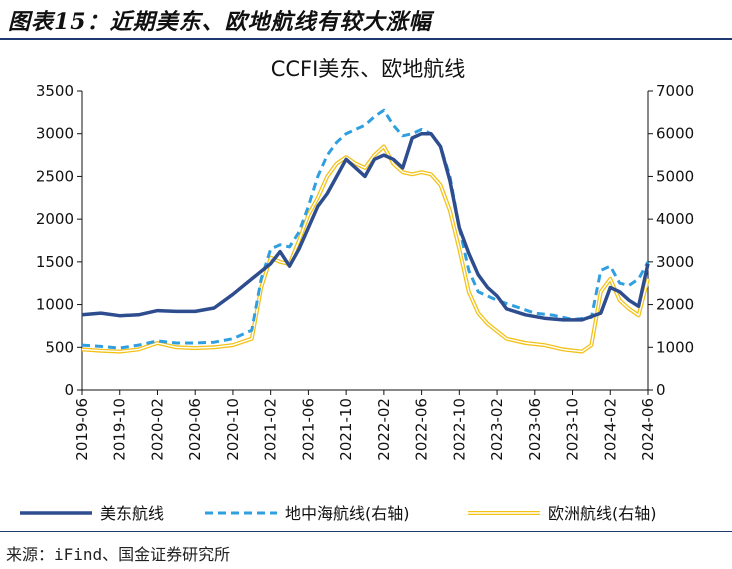 The width and height of the screenshot is (732, 569). Describe the element at coordinates (132, 513) in the screenshot. I see `legend-us-east-label: 美东航线` at that location.